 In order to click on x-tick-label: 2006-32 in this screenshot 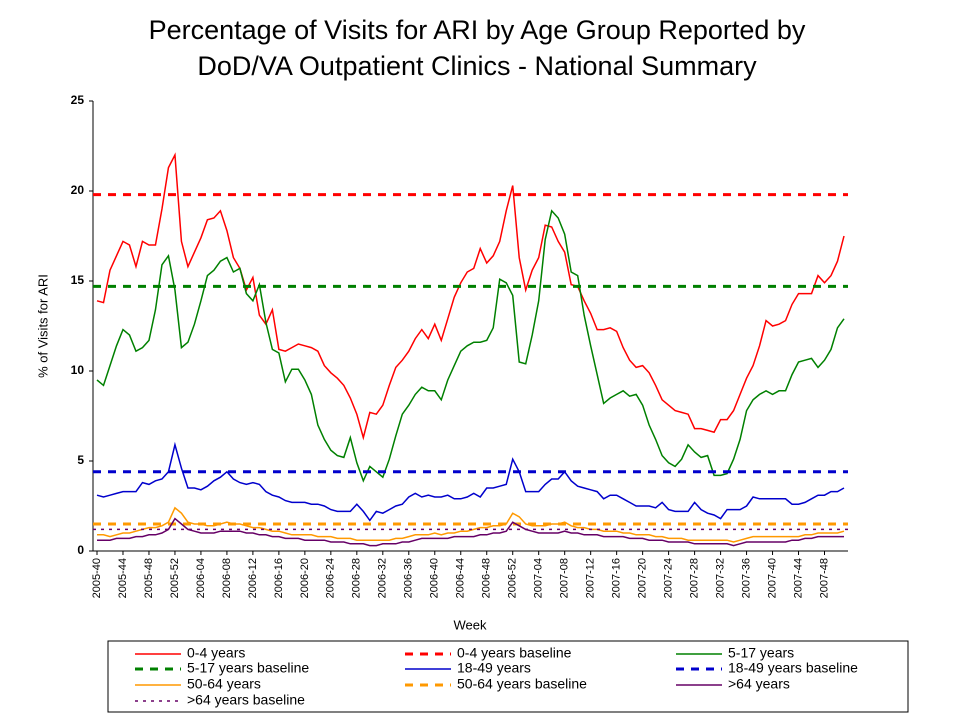, I will do `click(383, 578)`.